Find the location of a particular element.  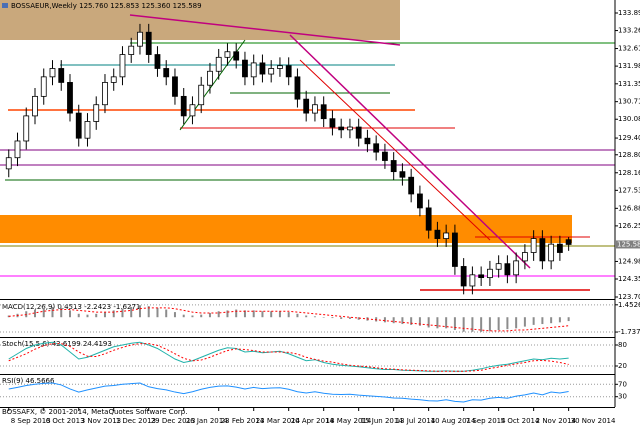

panel-title: MACD(12,26,9) 0.4513 -2.2423 -1.6271 is located at coordinates (71, 307).